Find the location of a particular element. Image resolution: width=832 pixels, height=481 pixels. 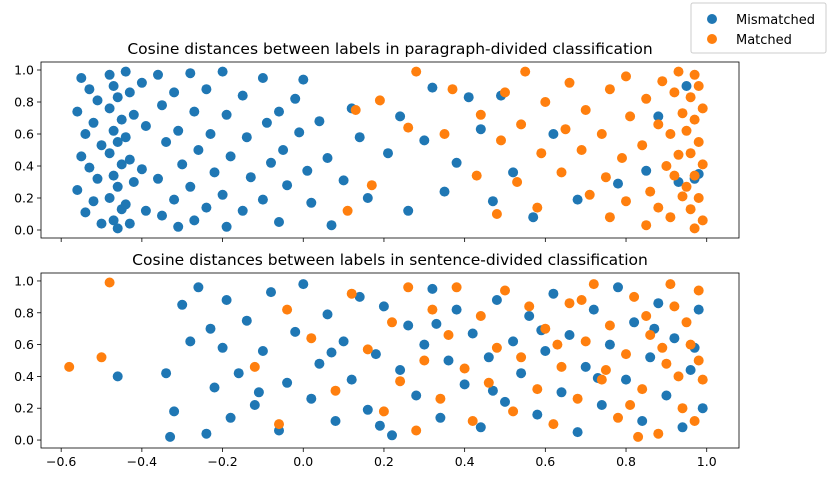

sentence-ytick-label: 0.2 is located at coordinates (24, 408).